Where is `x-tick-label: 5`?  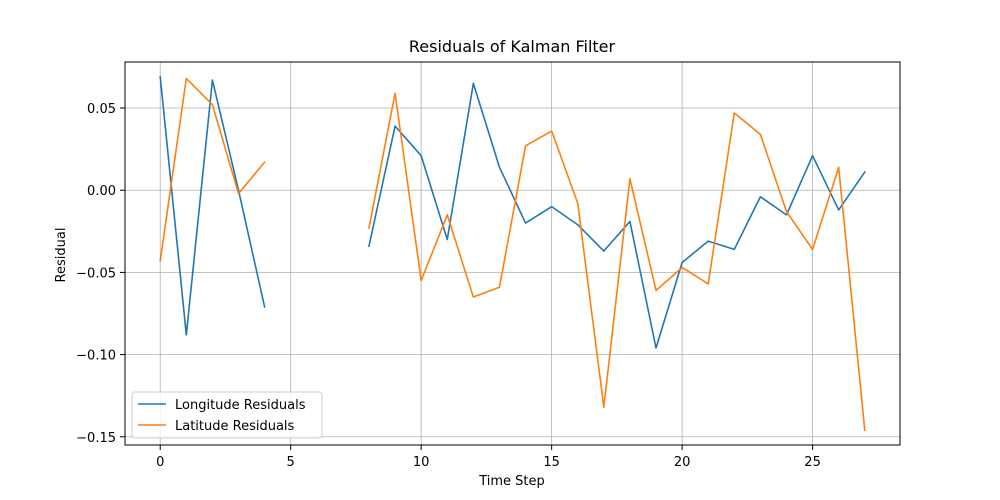
x-tick-label: 5 is located at coordinates (291, 462).